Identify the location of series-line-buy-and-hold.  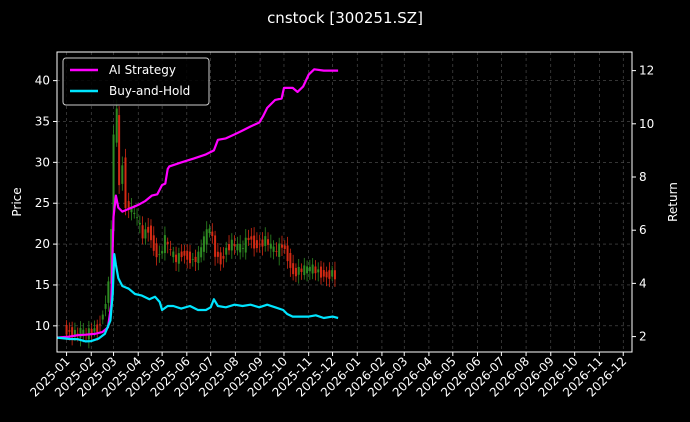
(197, 298).